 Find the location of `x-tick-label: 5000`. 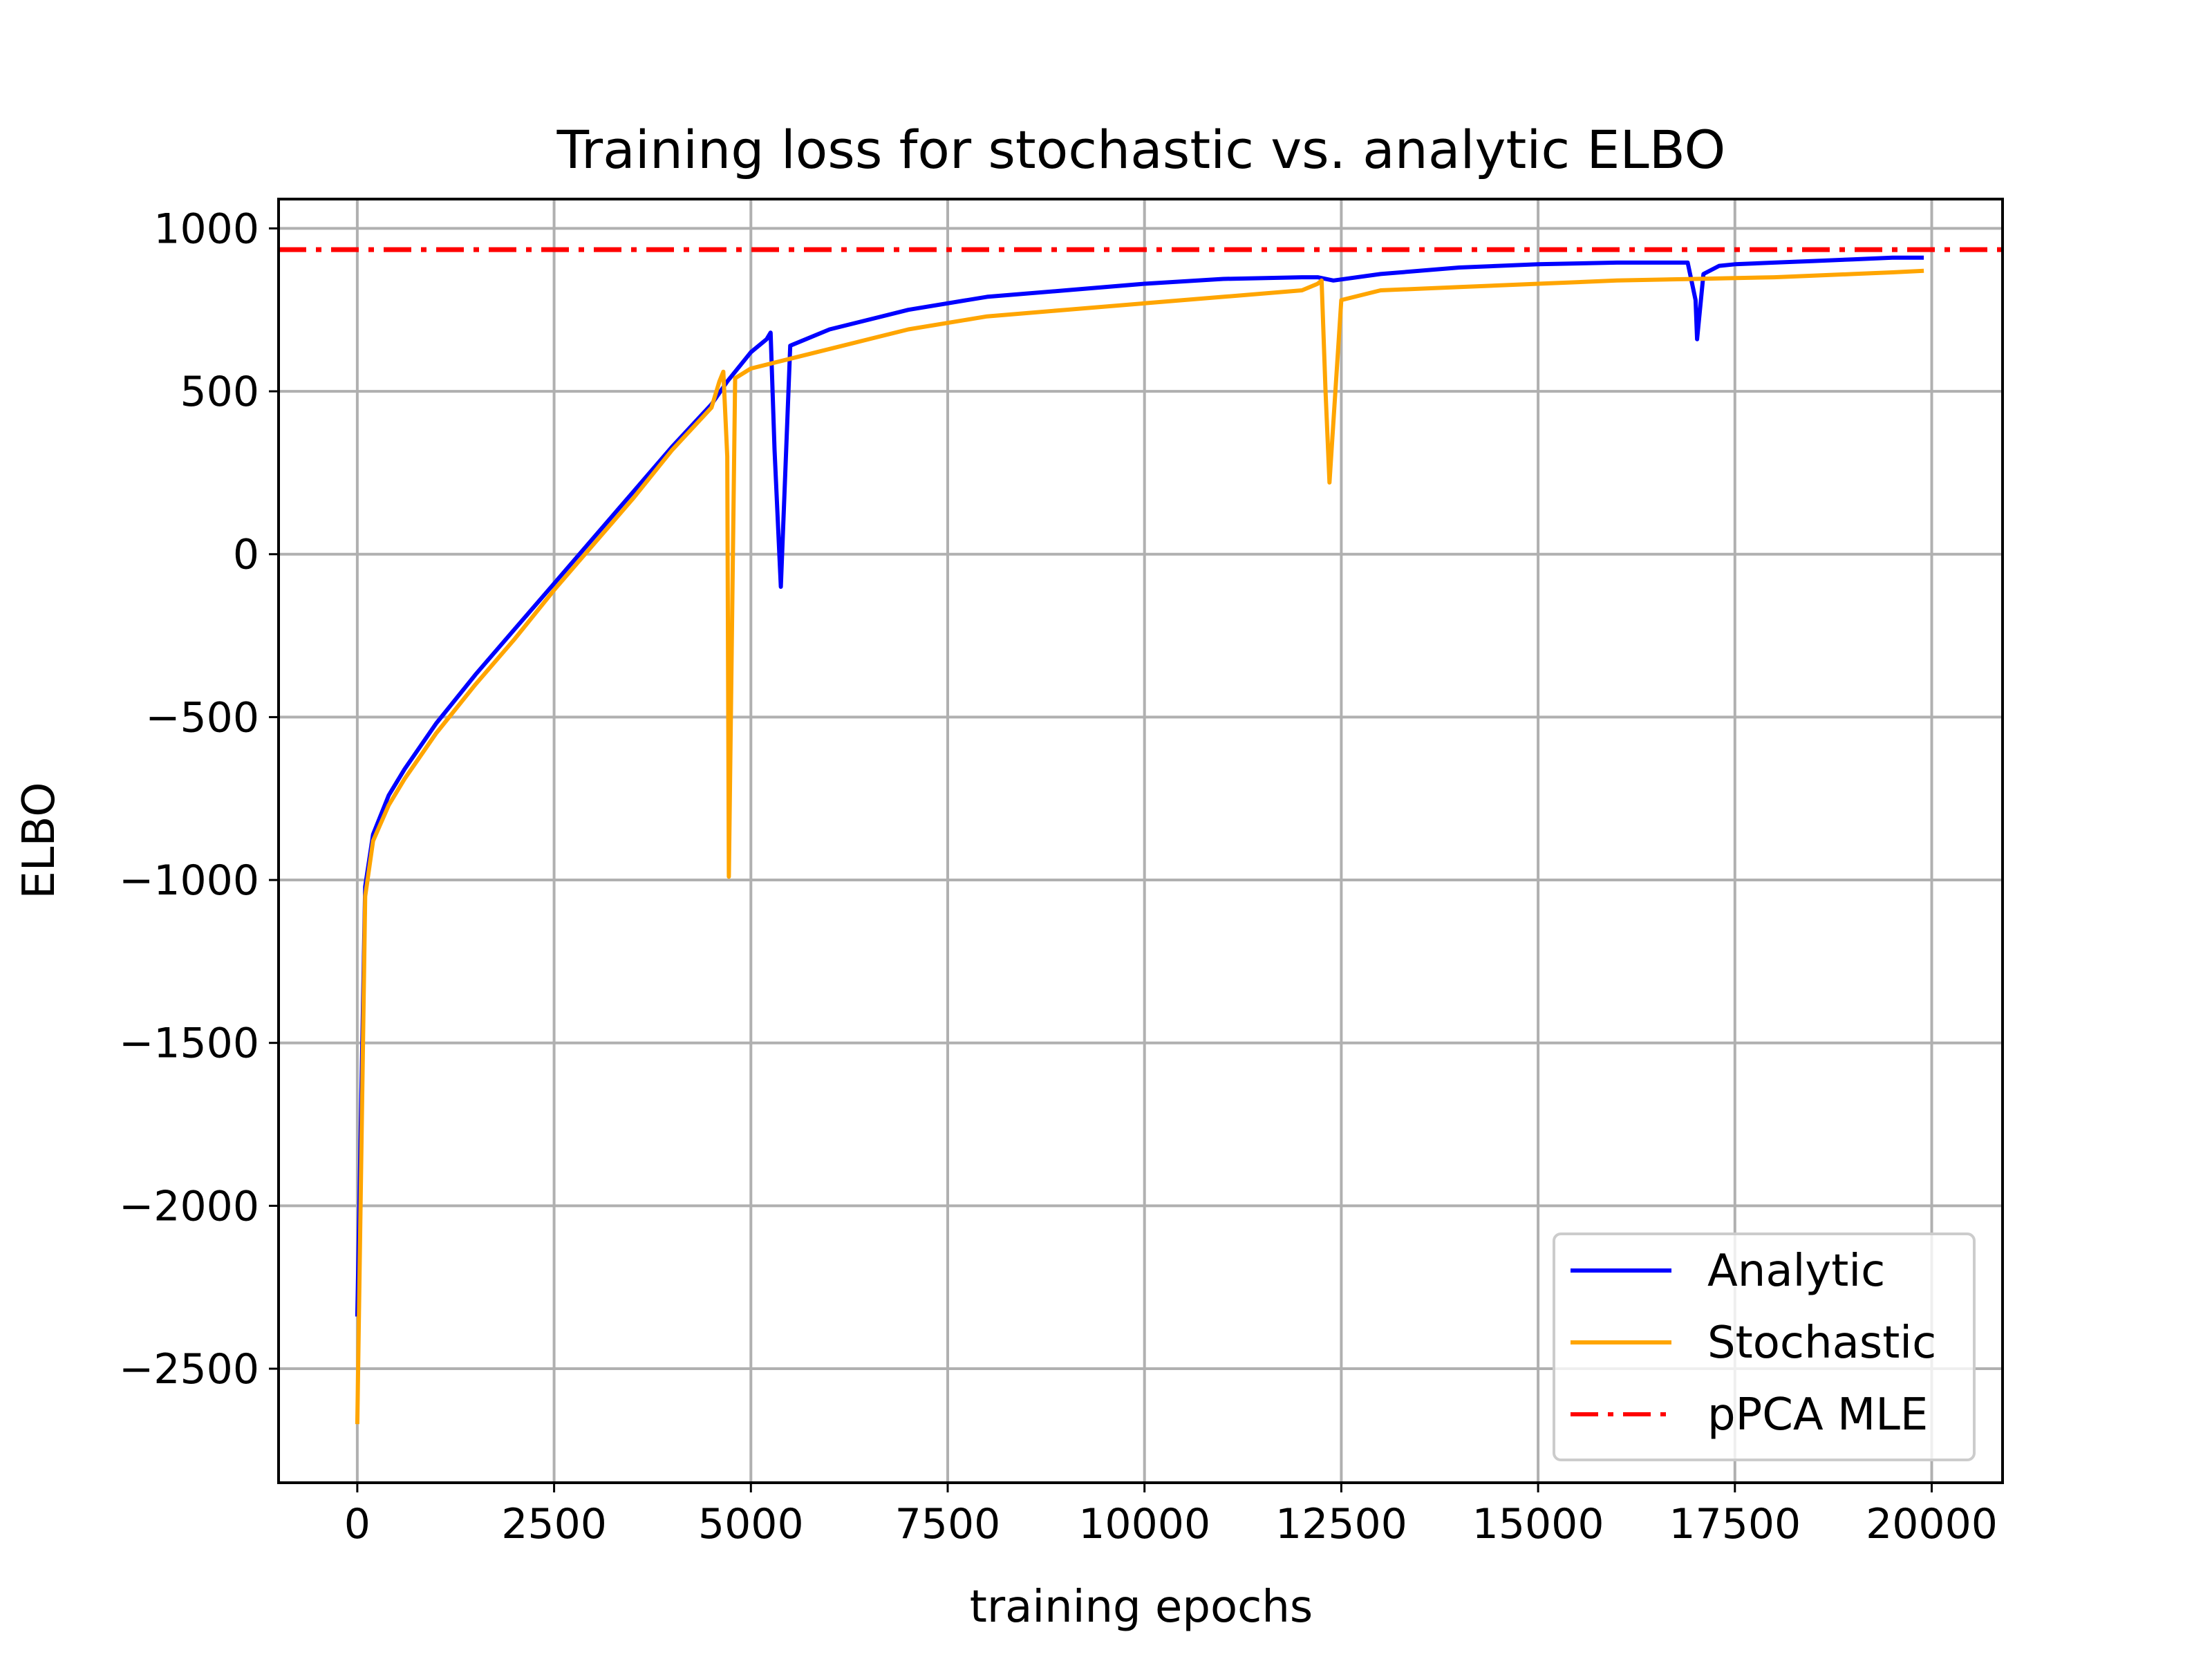

x-tick-label: 5000 is located at coordinates (751, 1524).